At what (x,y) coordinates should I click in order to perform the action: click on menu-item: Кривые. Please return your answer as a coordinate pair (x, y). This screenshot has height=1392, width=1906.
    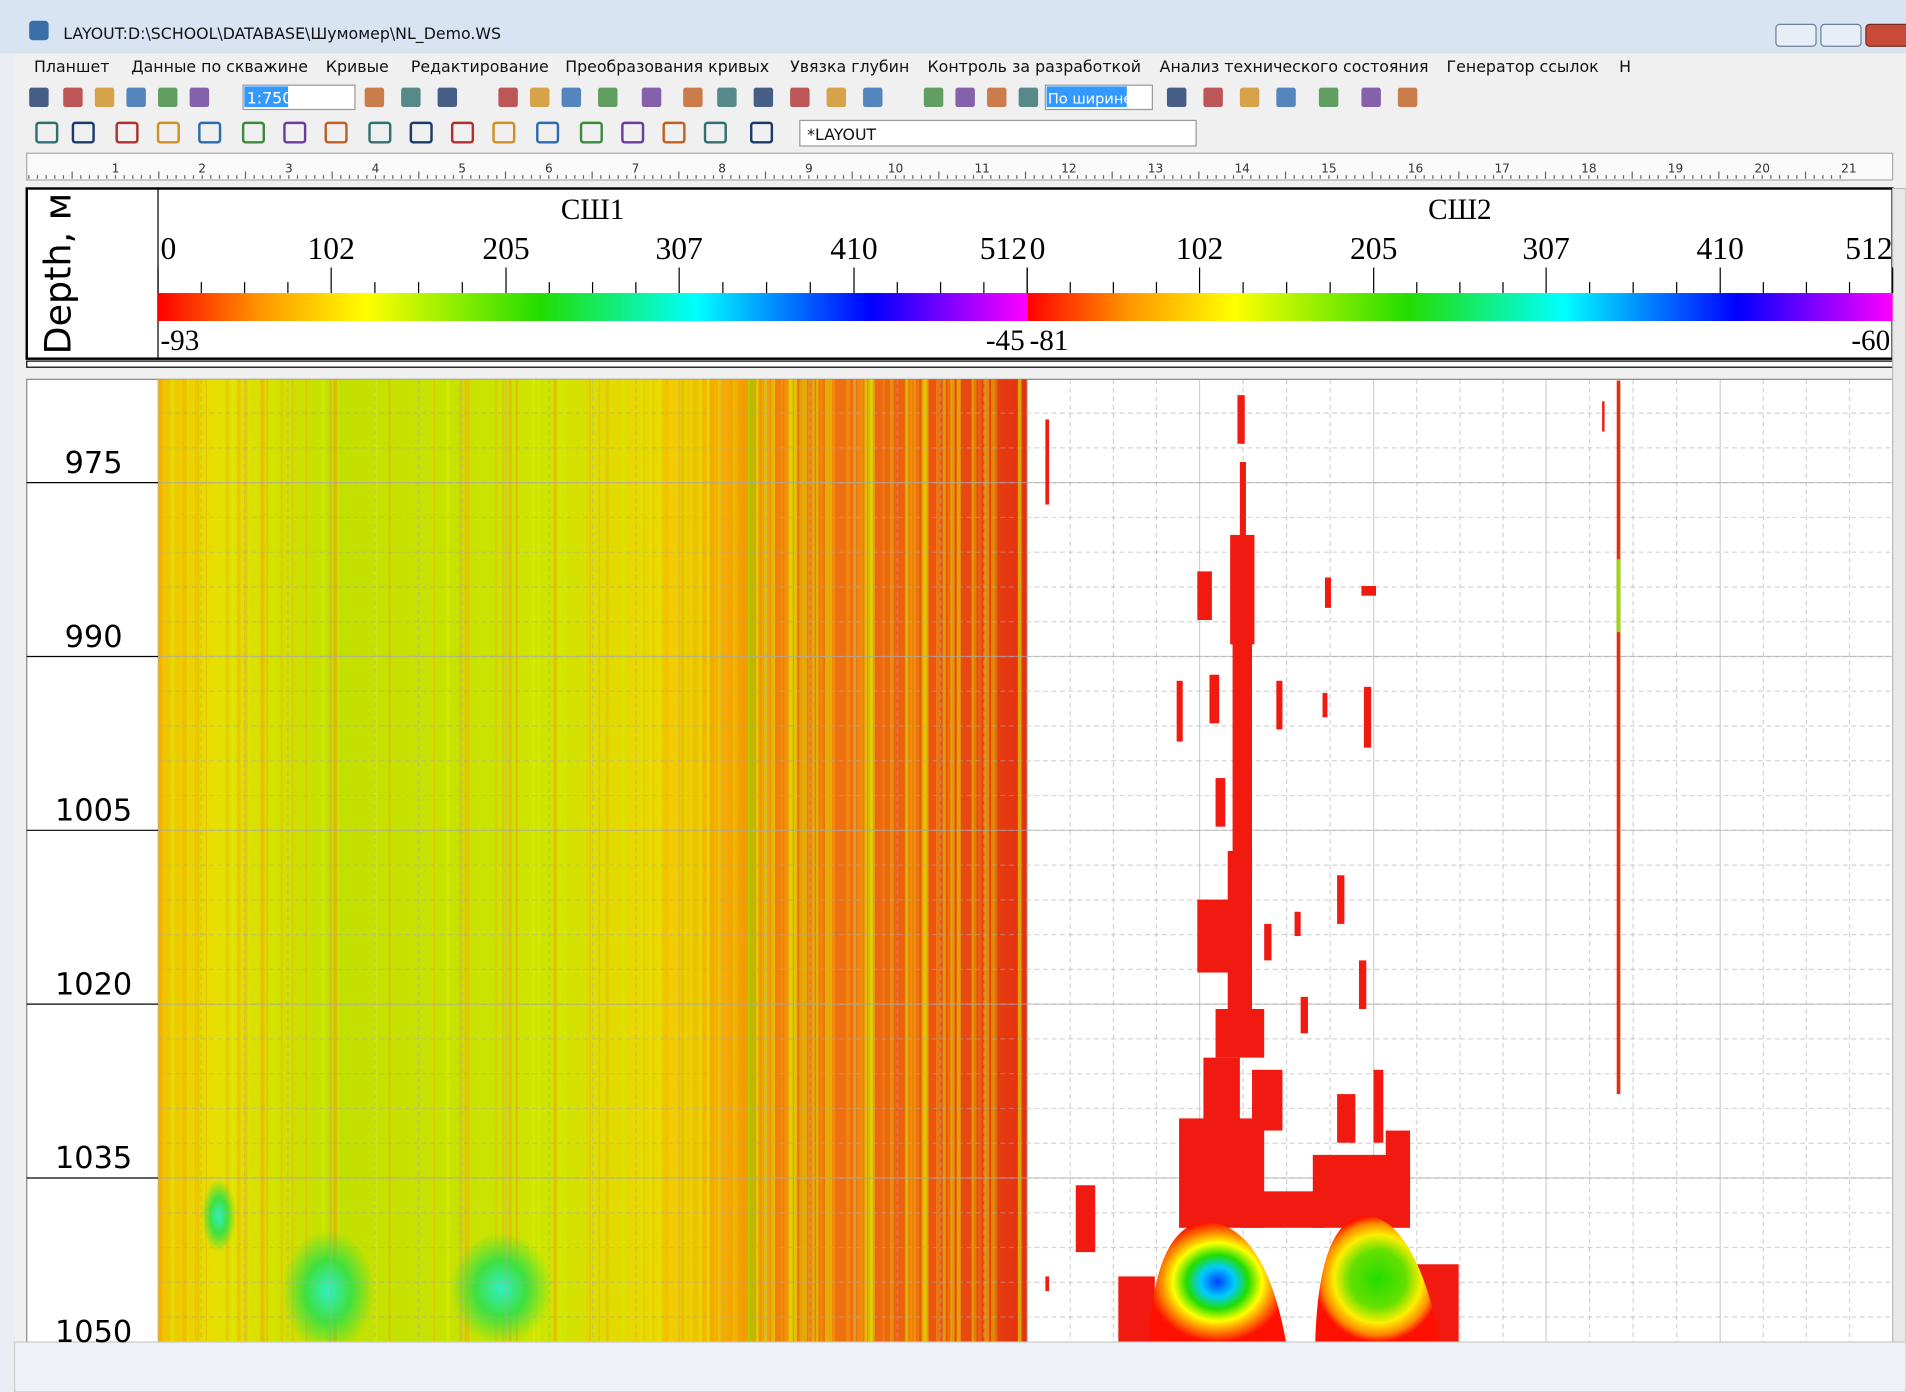
    Looking at the image, I should click on (357, 66).